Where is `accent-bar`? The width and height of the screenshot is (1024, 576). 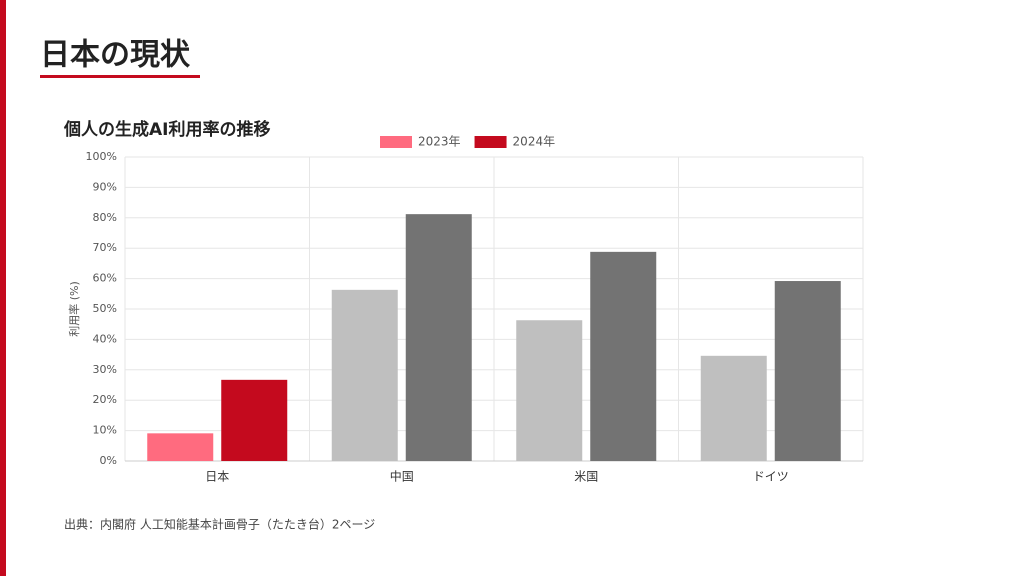 accent-bar is located at coordinates (3, 288).